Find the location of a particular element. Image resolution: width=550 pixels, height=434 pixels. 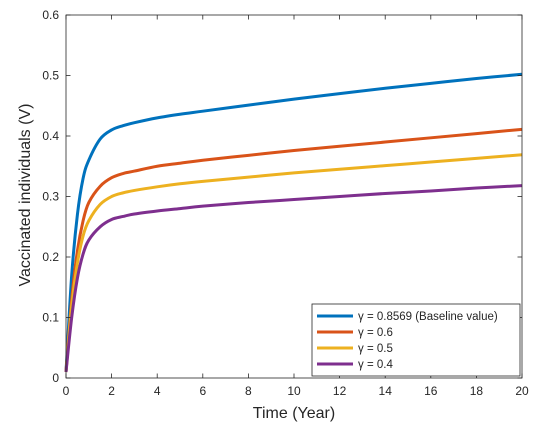

x-tick-label: 14 is located at coordinates (386, 391).